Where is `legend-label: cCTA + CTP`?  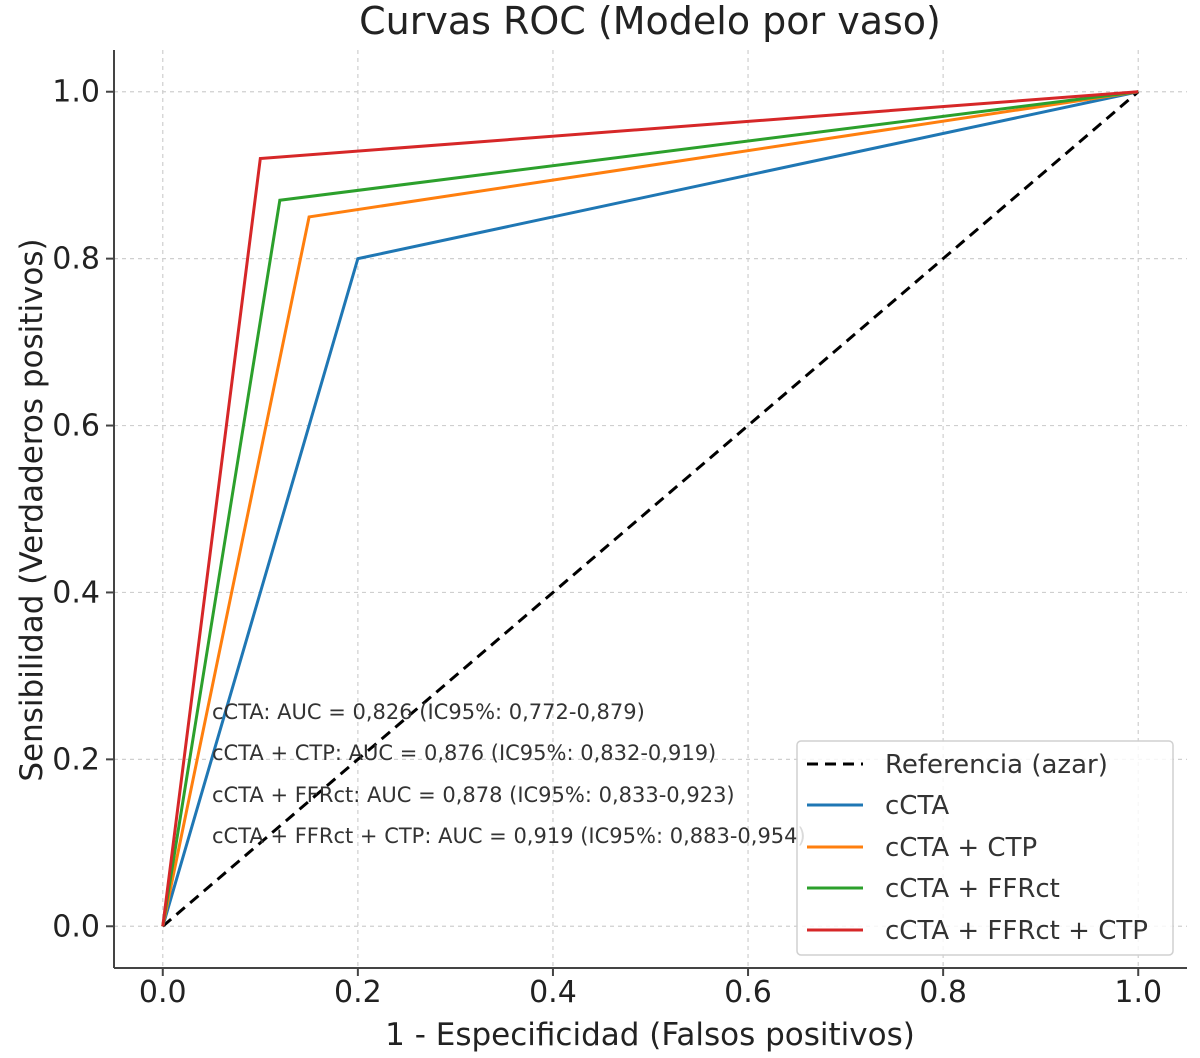 legend-label: cCTA + CTP is located at coordinates (961, 848).